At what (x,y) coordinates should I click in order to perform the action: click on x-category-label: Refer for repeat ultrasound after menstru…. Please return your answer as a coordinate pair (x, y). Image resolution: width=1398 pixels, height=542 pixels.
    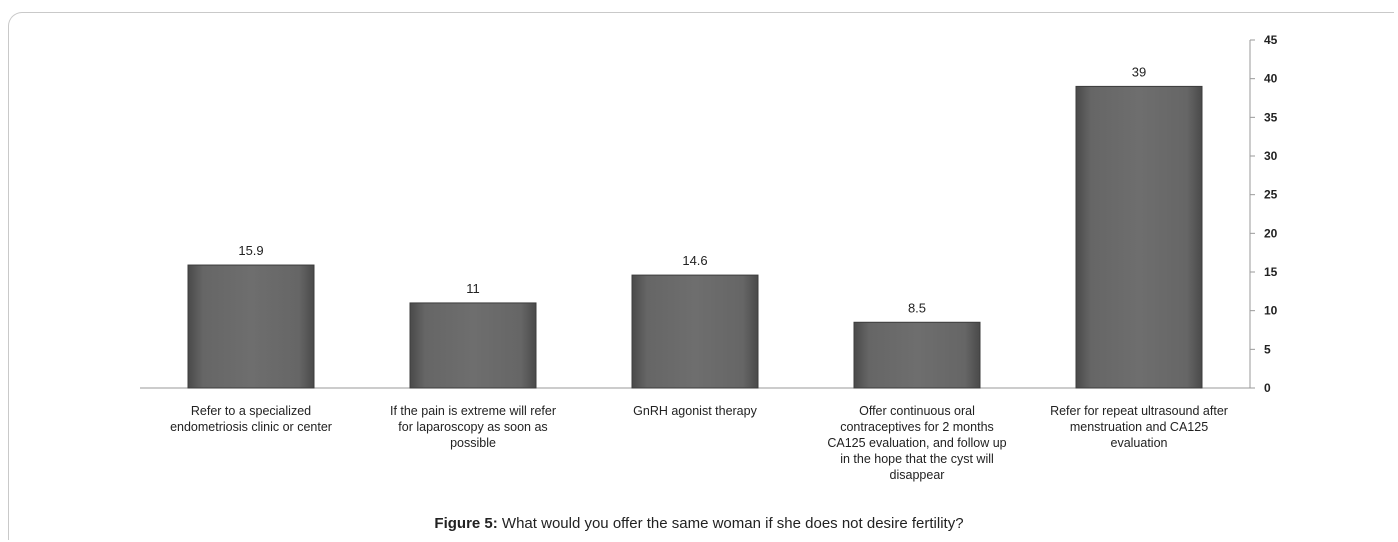
    Looking at the image, I should click on (1139, 427).